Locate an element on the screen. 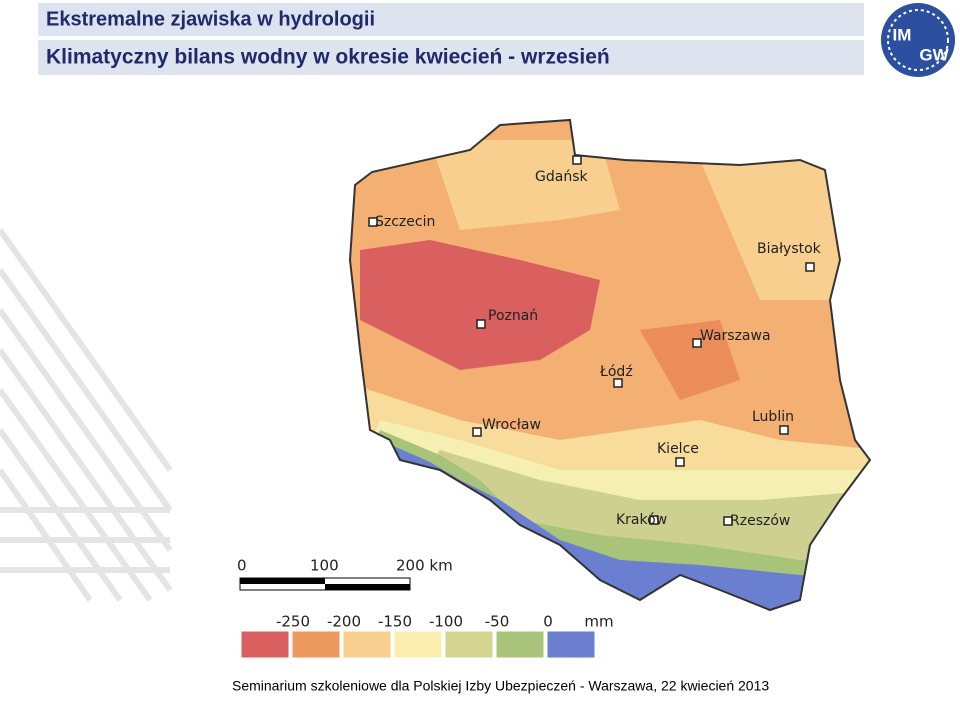 The width and height of the screenshot is (960, 704). logo-text: IM is located at coordinates (902, 34).